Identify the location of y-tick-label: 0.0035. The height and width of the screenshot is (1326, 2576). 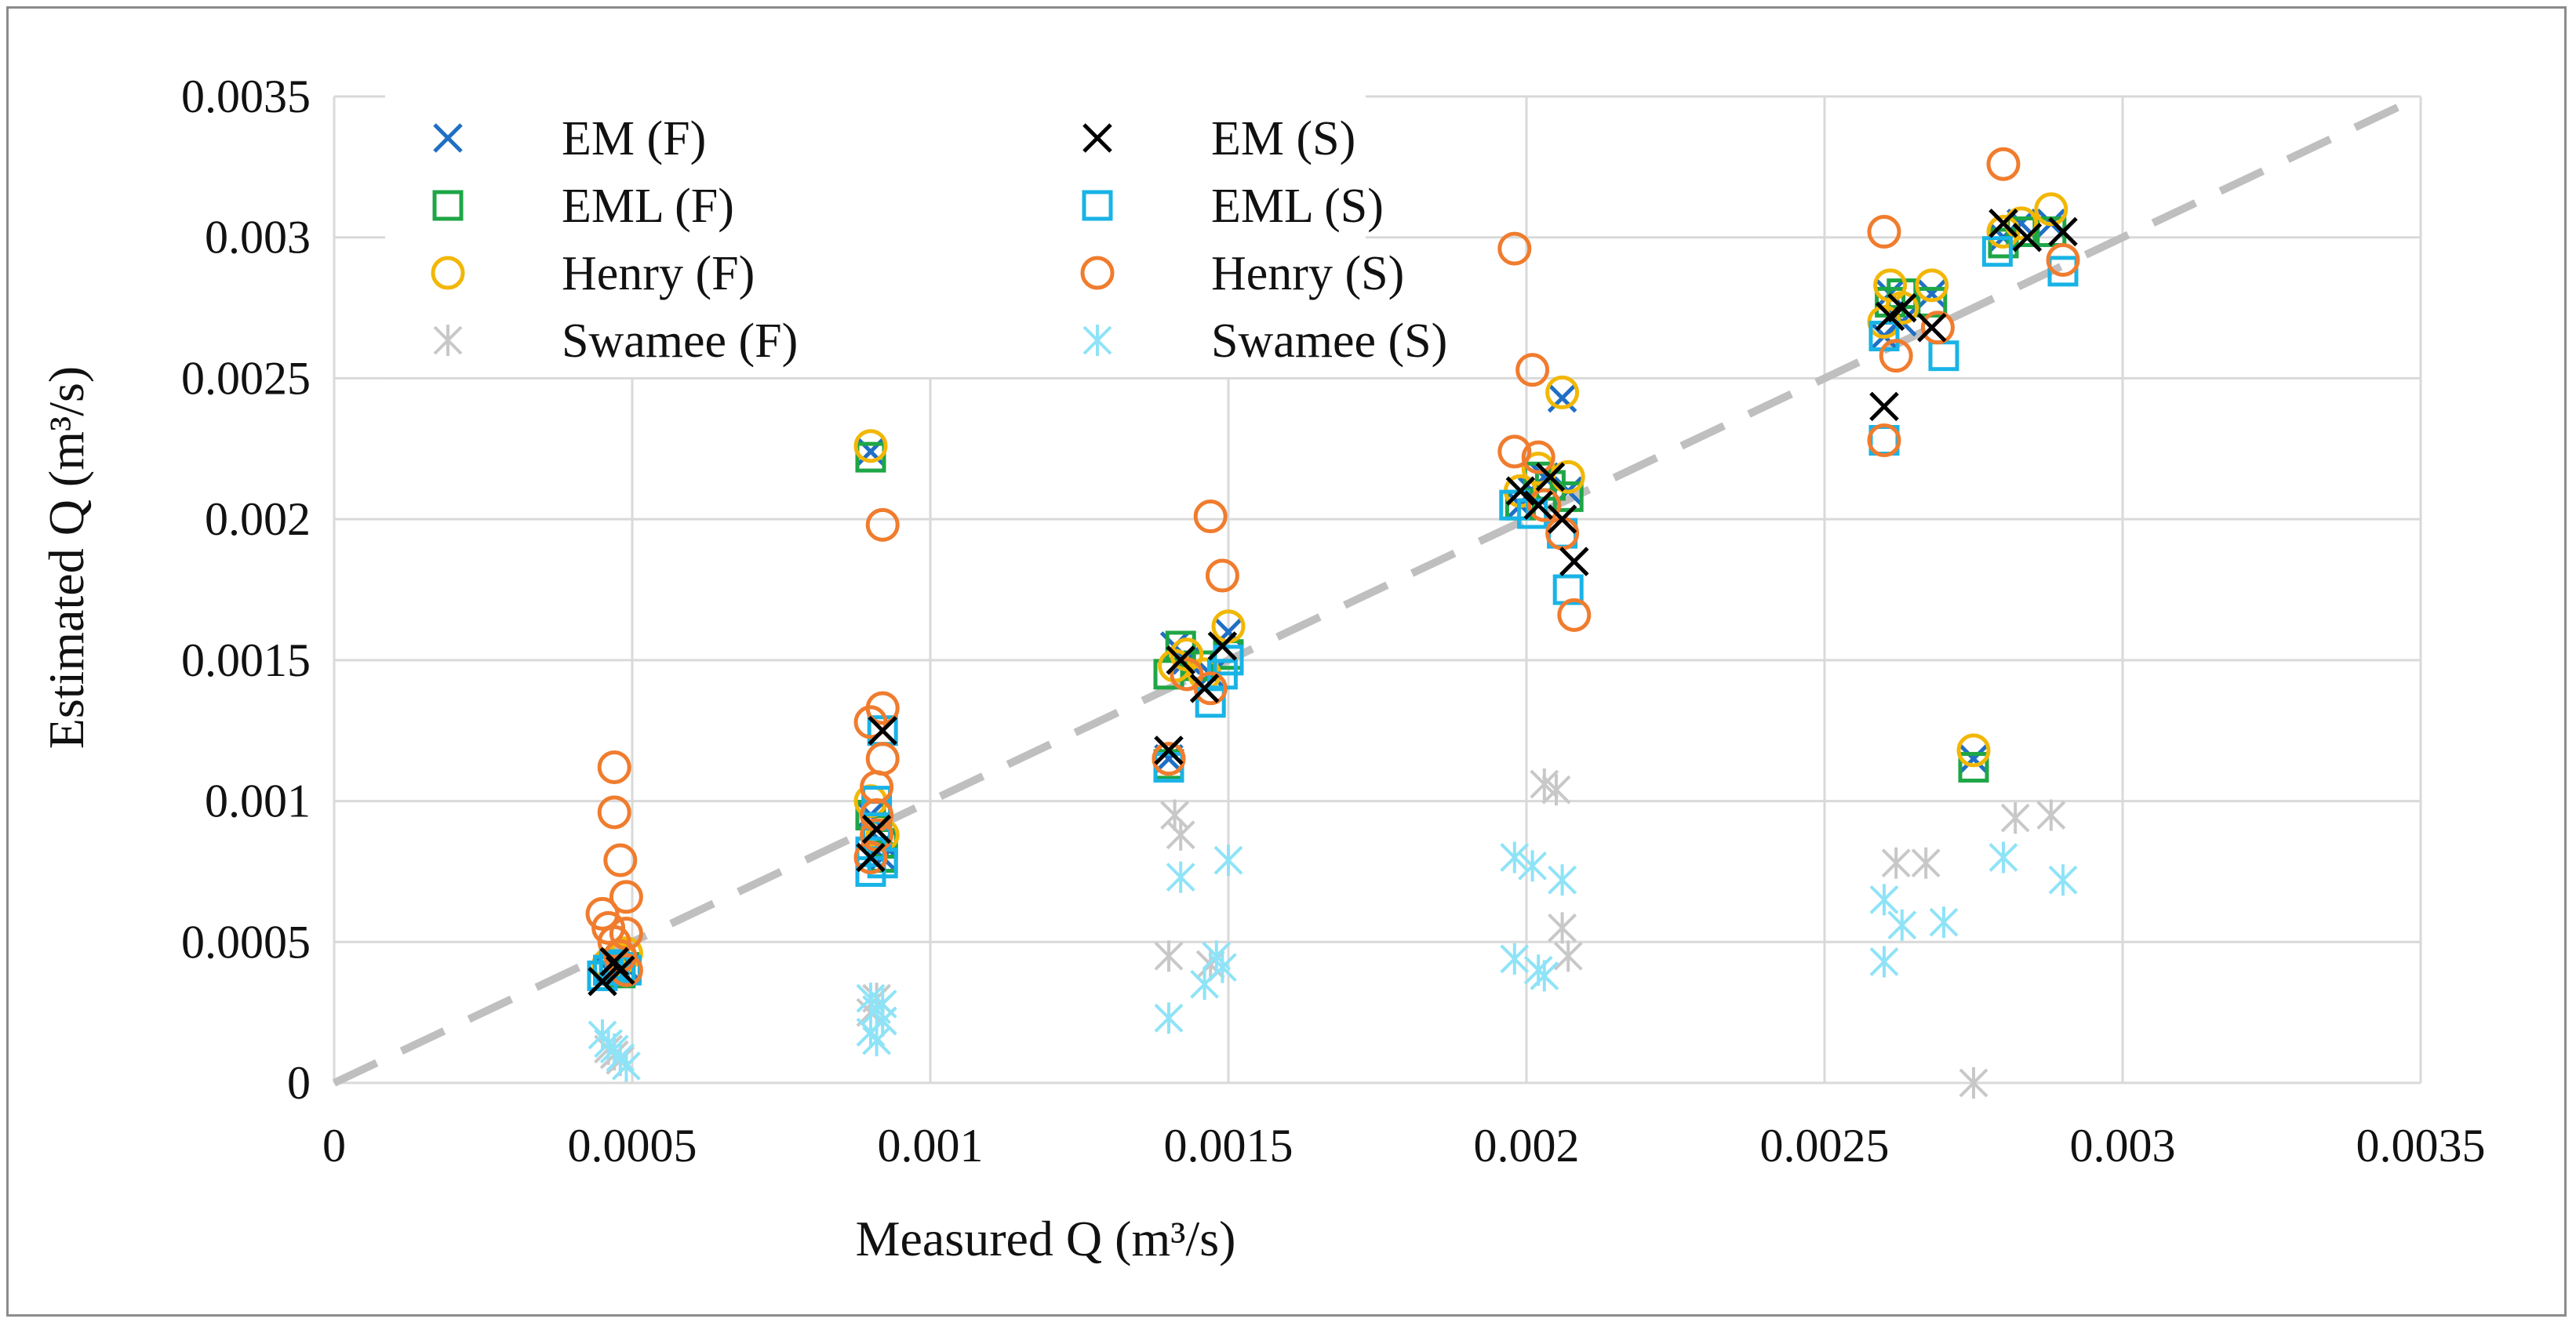
(246, 96).